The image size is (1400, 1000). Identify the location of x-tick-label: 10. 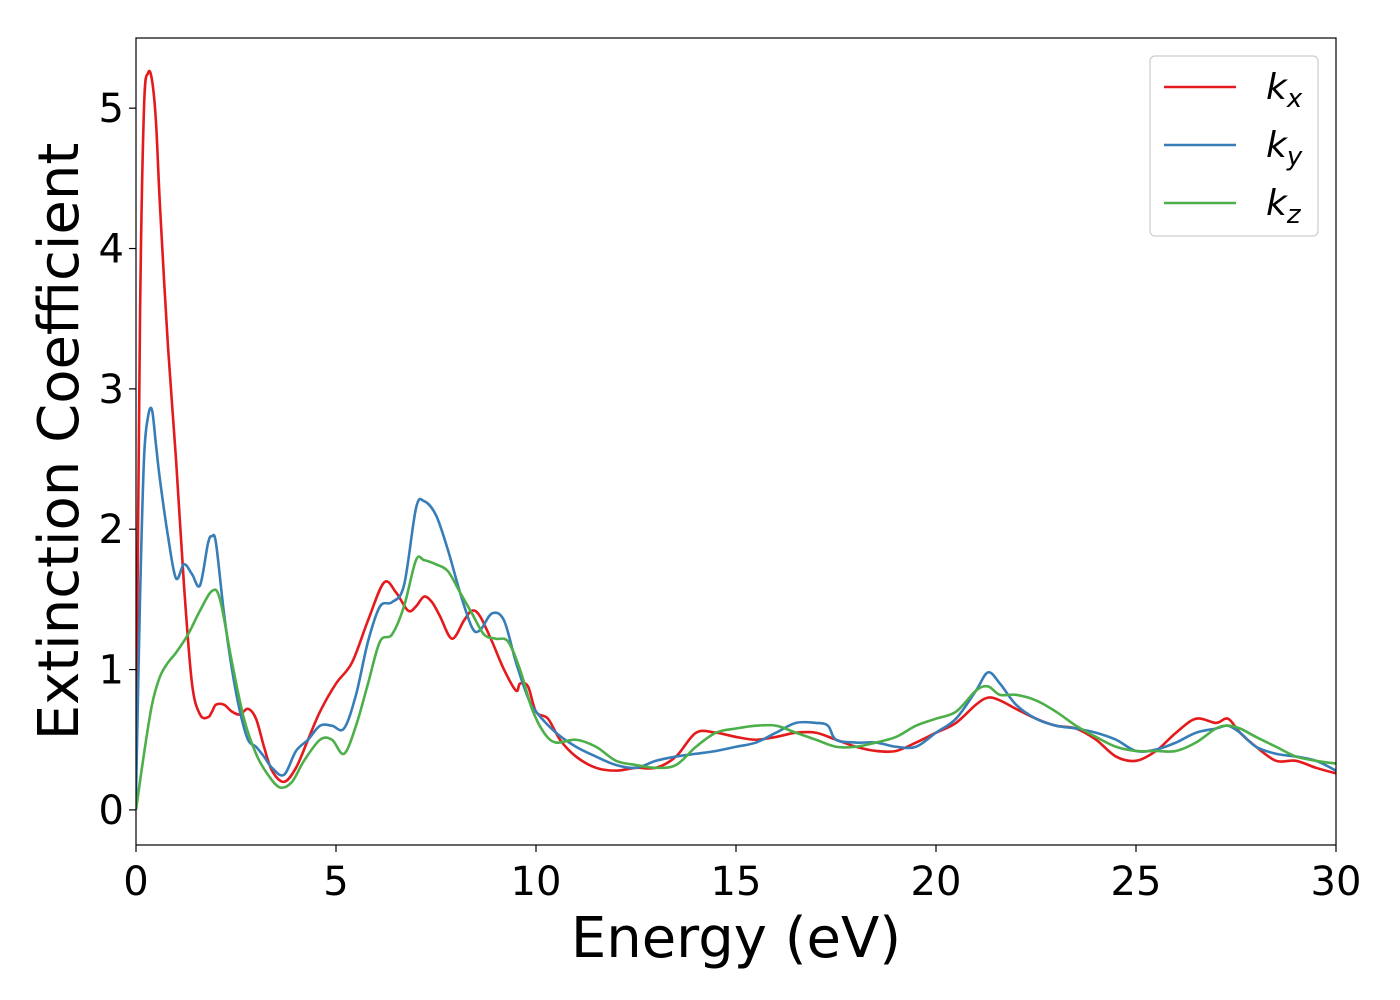
(536, 882).